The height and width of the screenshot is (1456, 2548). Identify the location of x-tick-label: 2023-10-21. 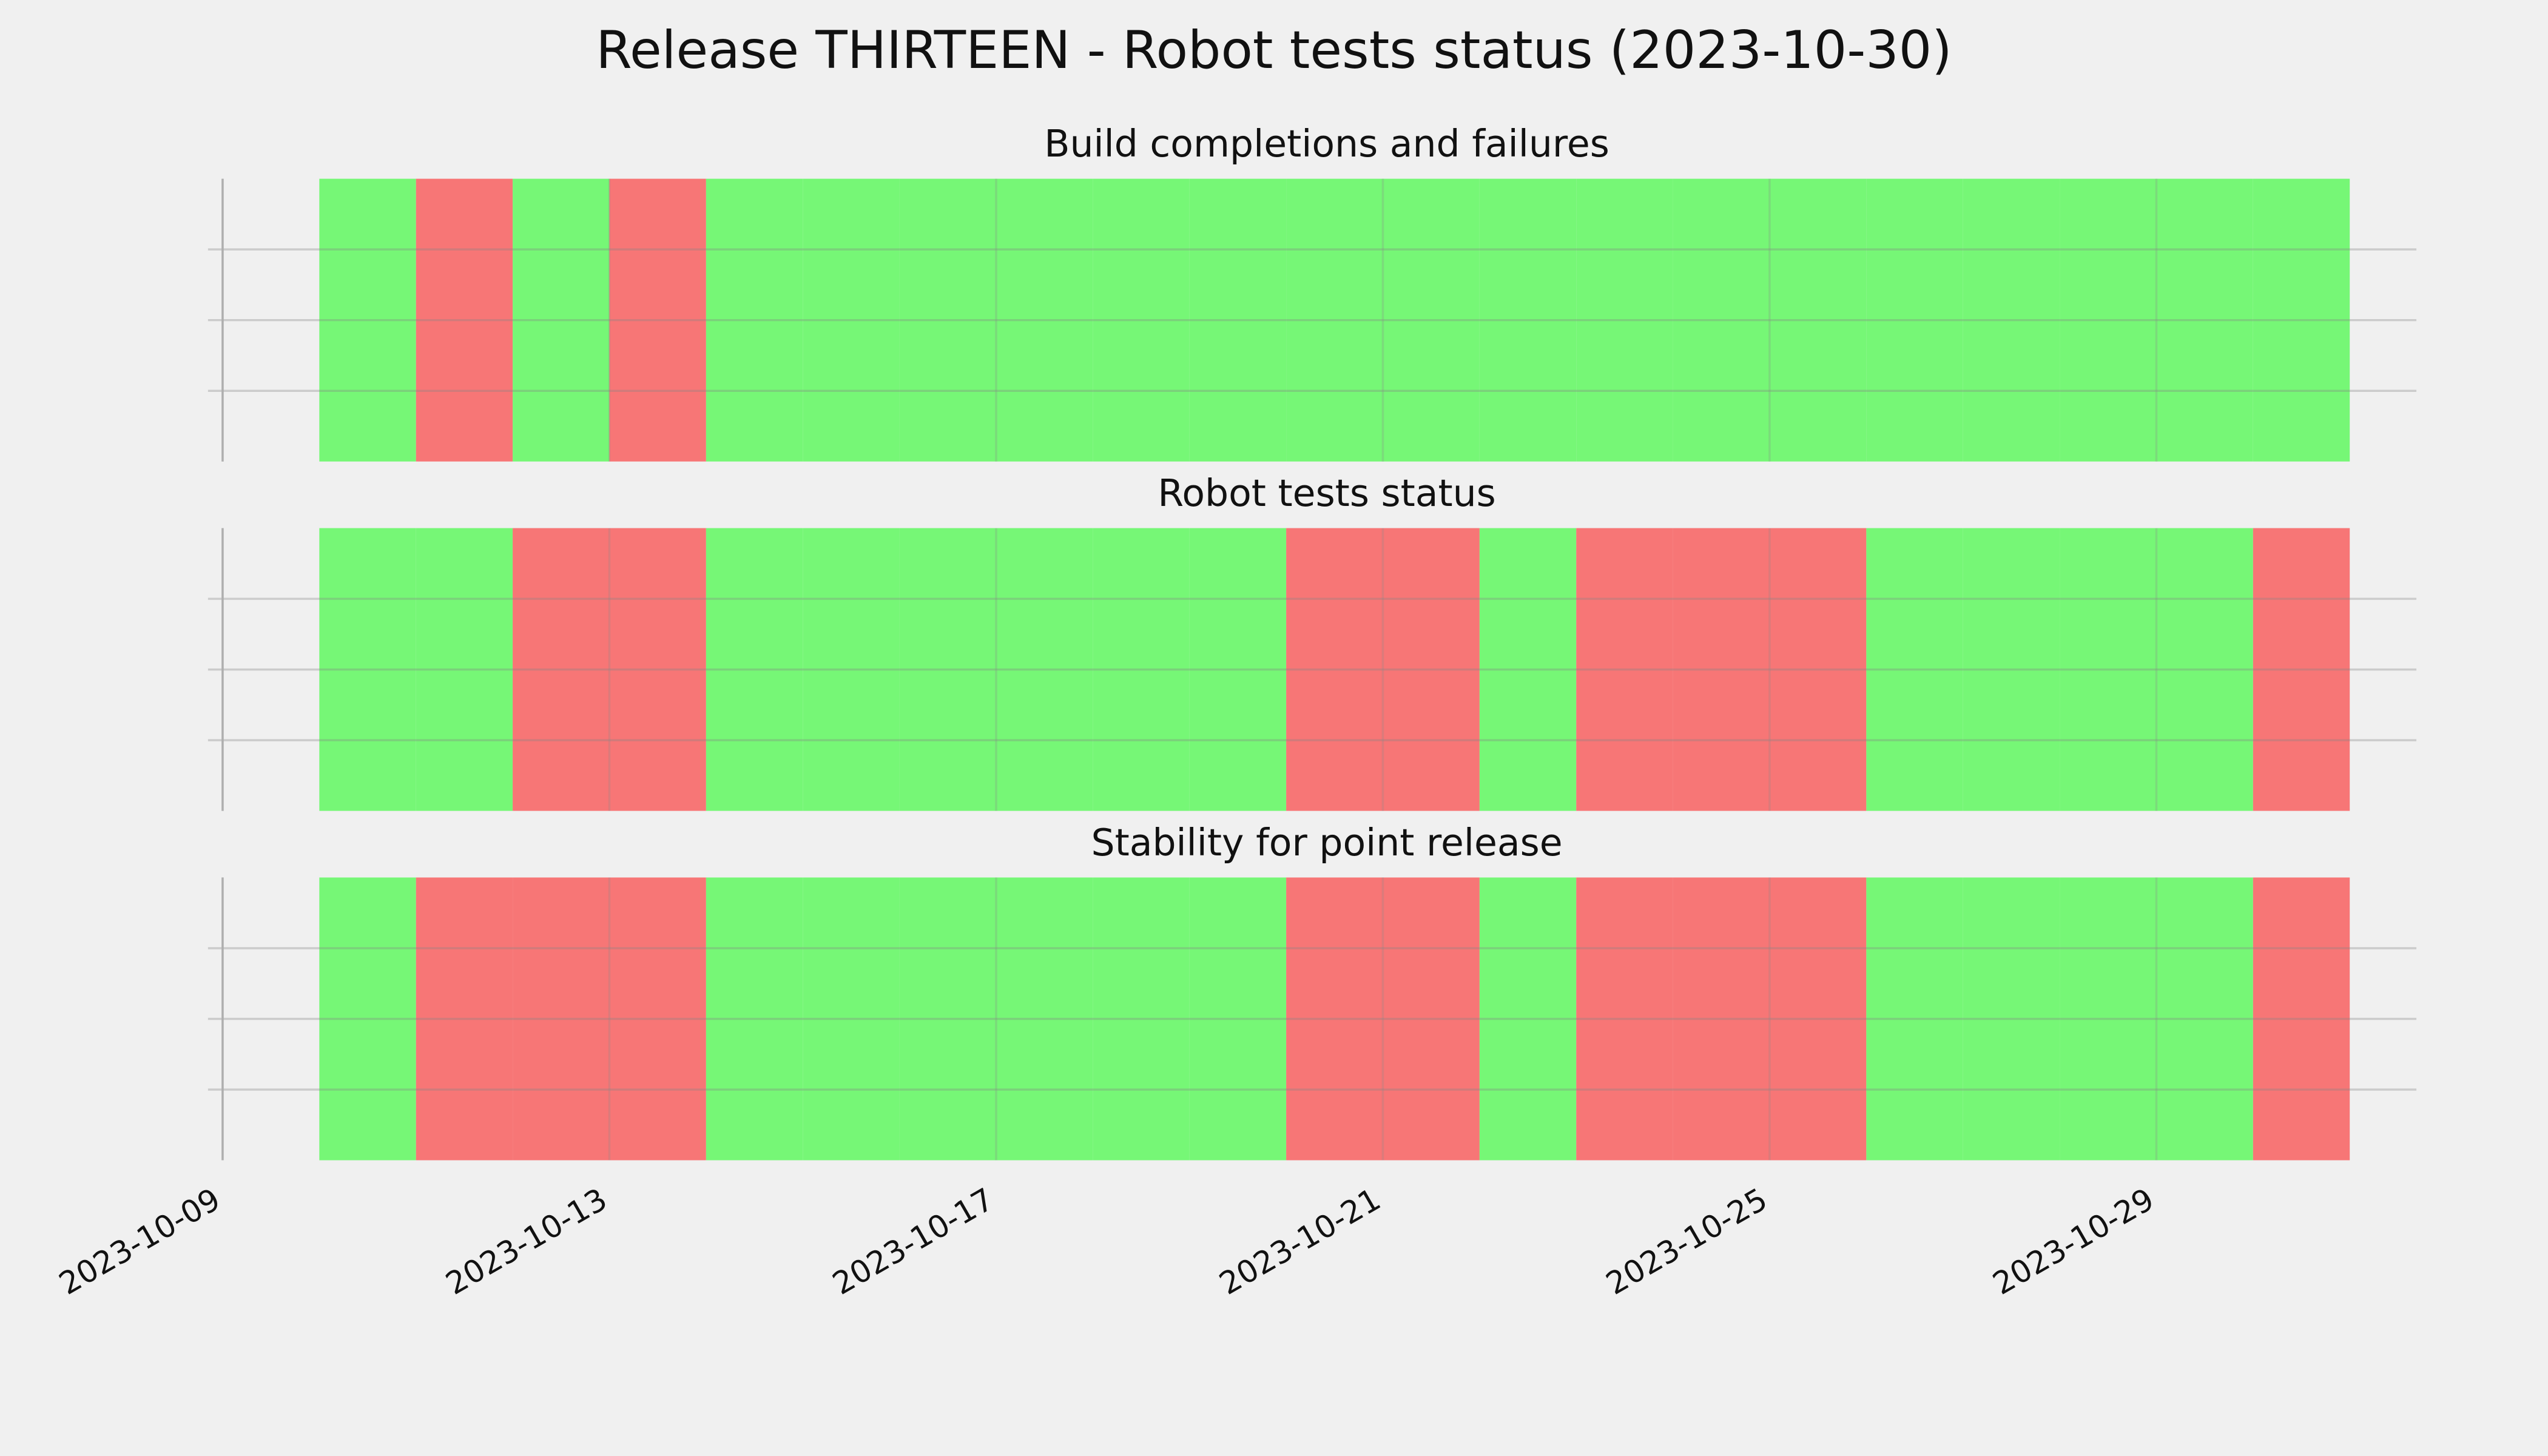
(1300, 1242).